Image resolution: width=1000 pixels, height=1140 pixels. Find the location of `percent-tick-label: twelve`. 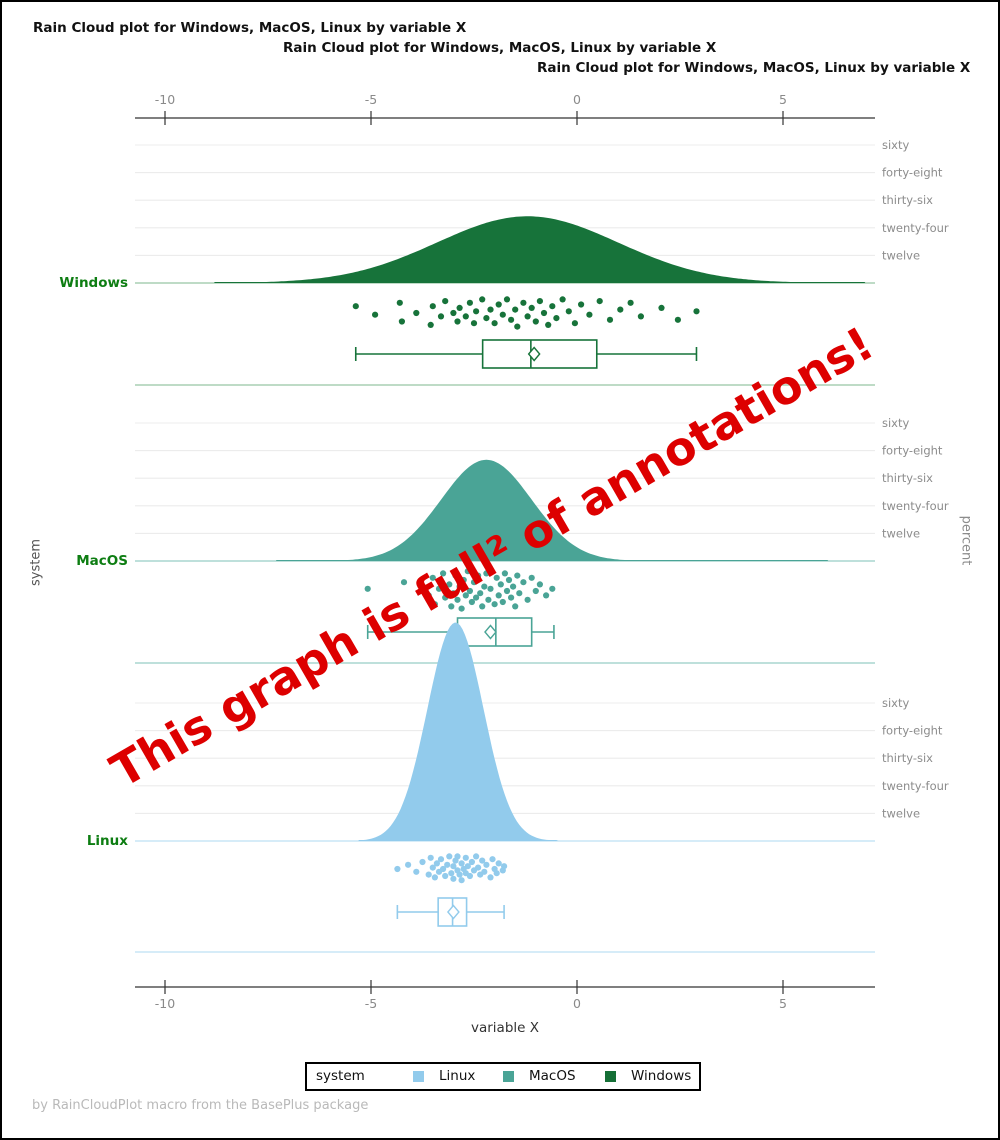

percent-tick-label: twelve is located at coordinates (901, 813).